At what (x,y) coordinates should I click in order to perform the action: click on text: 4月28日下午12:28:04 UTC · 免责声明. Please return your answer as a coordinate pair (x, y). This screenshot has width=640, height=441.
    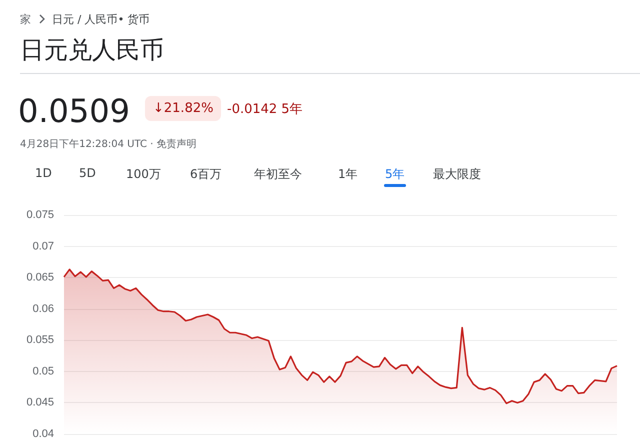
    Looking at the image, I should click on (108, 144).